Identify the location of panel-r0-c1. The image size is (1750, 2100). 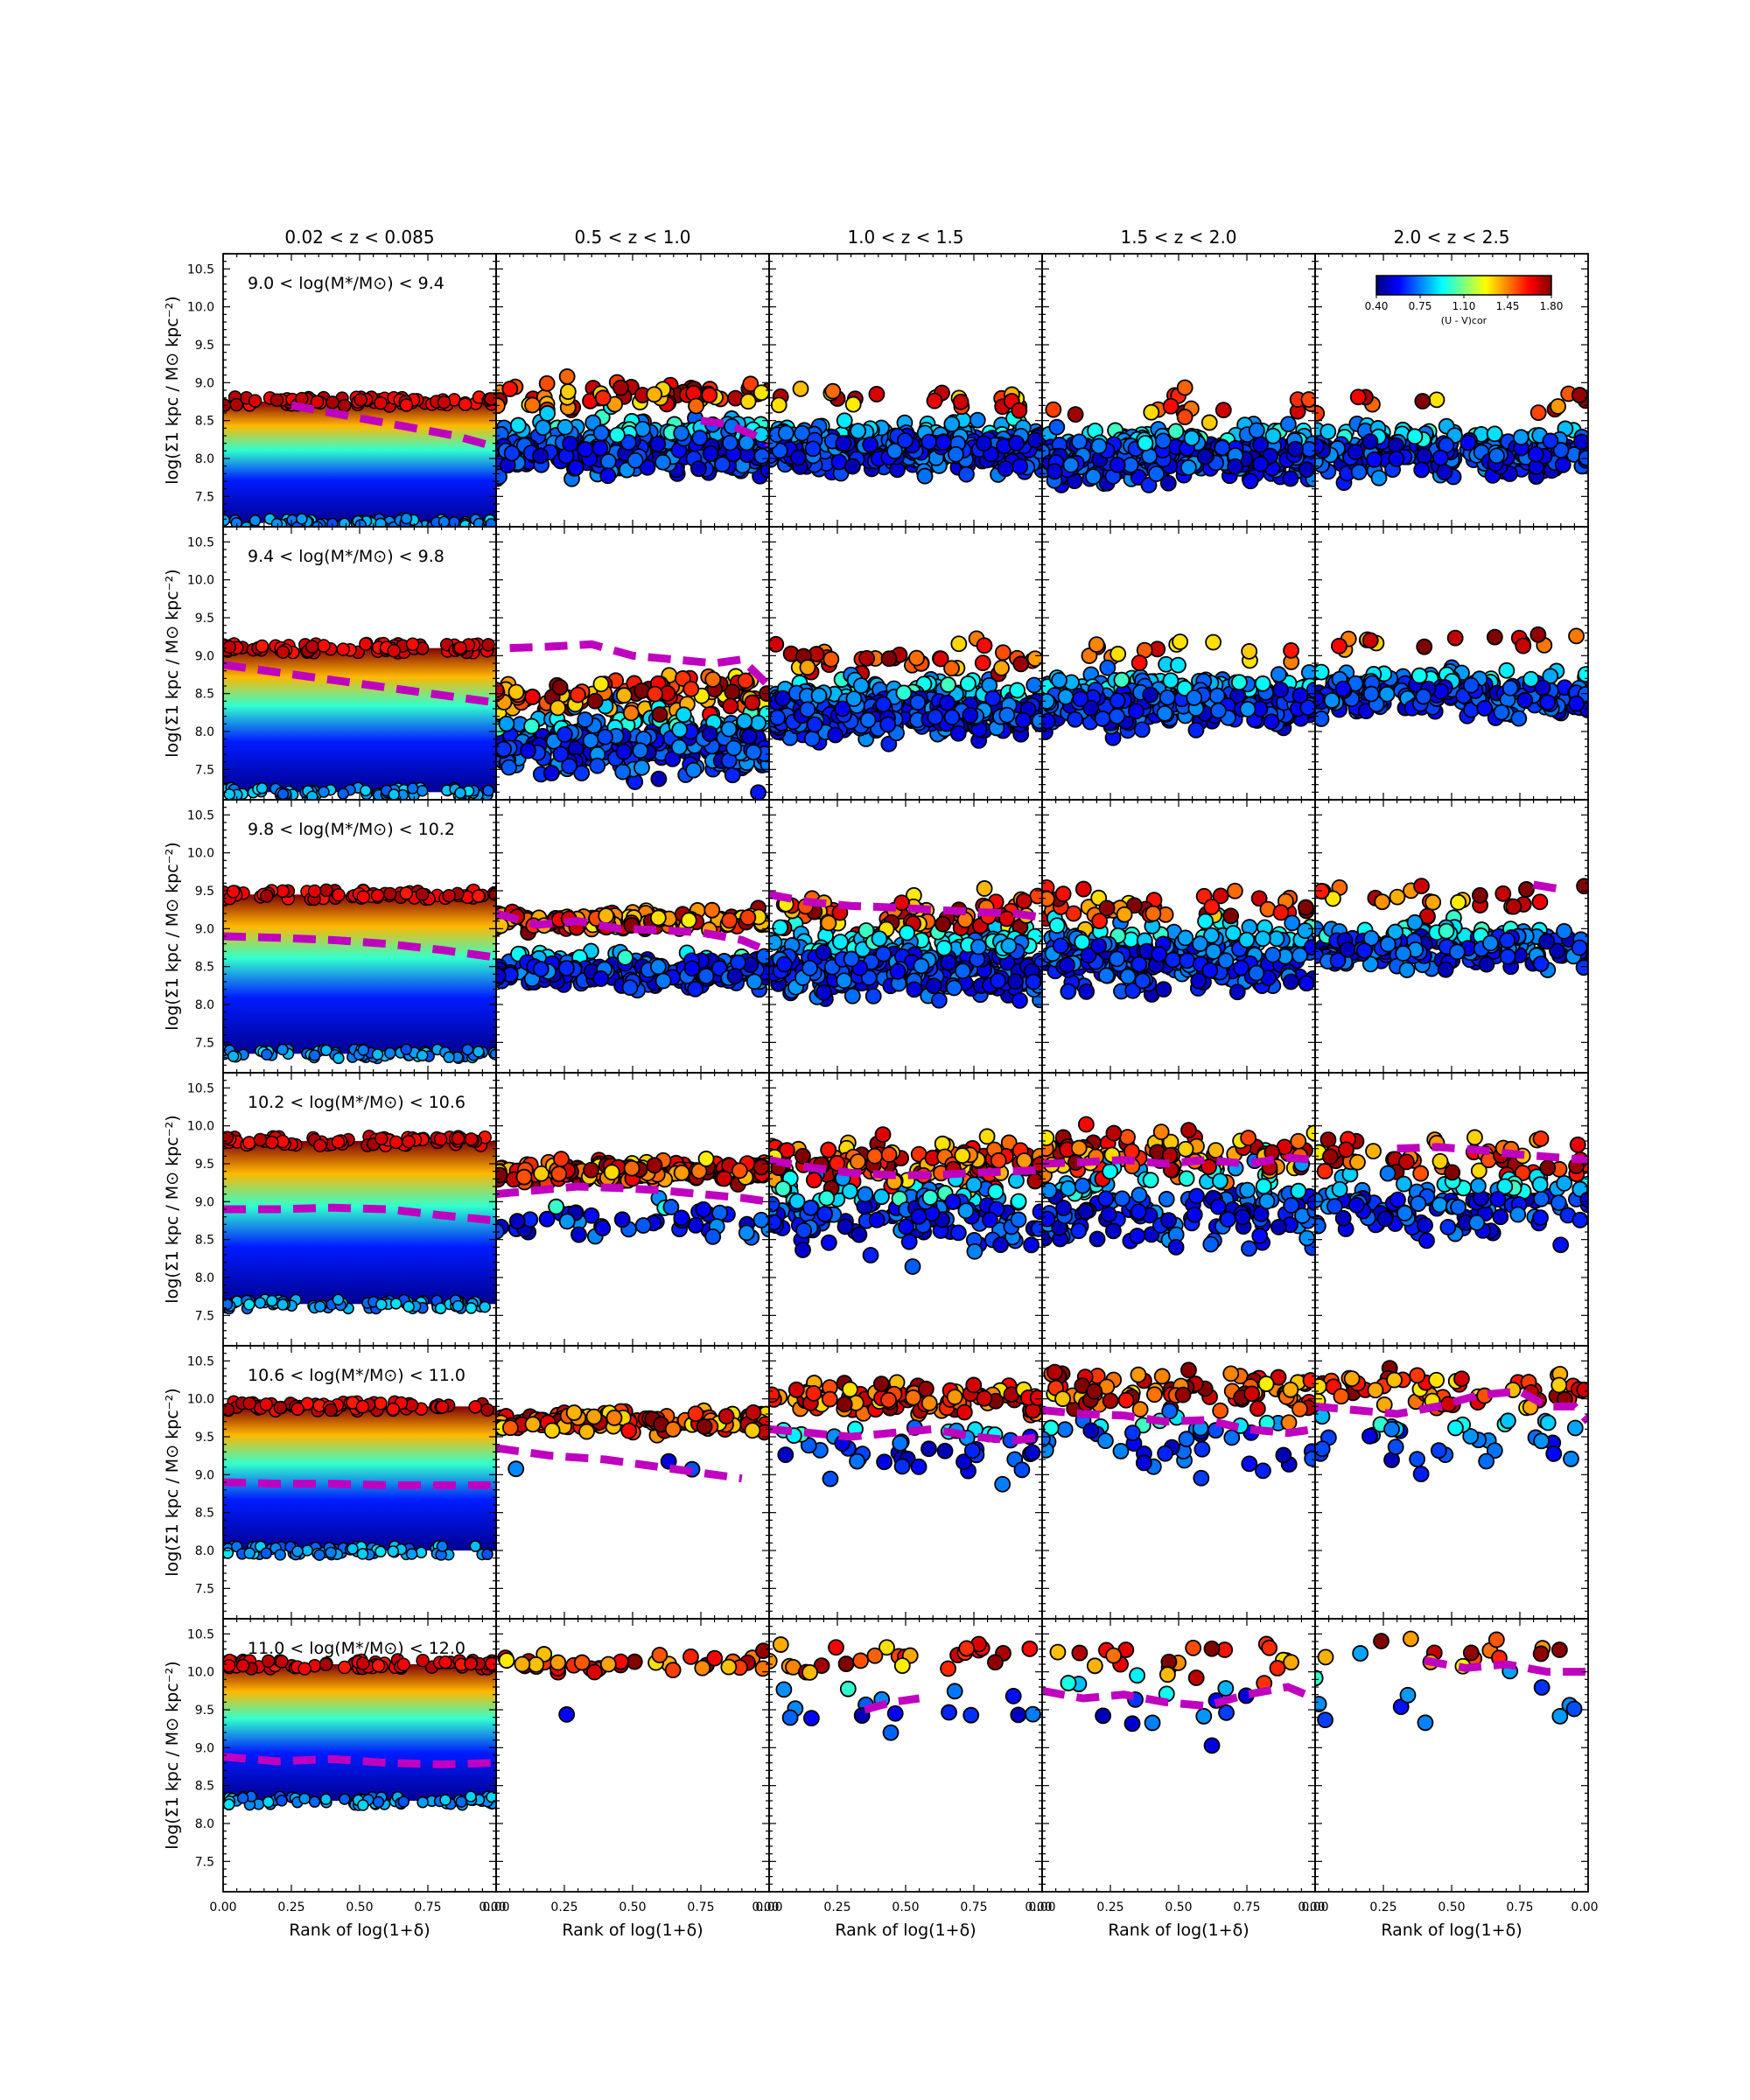
(632, 390).